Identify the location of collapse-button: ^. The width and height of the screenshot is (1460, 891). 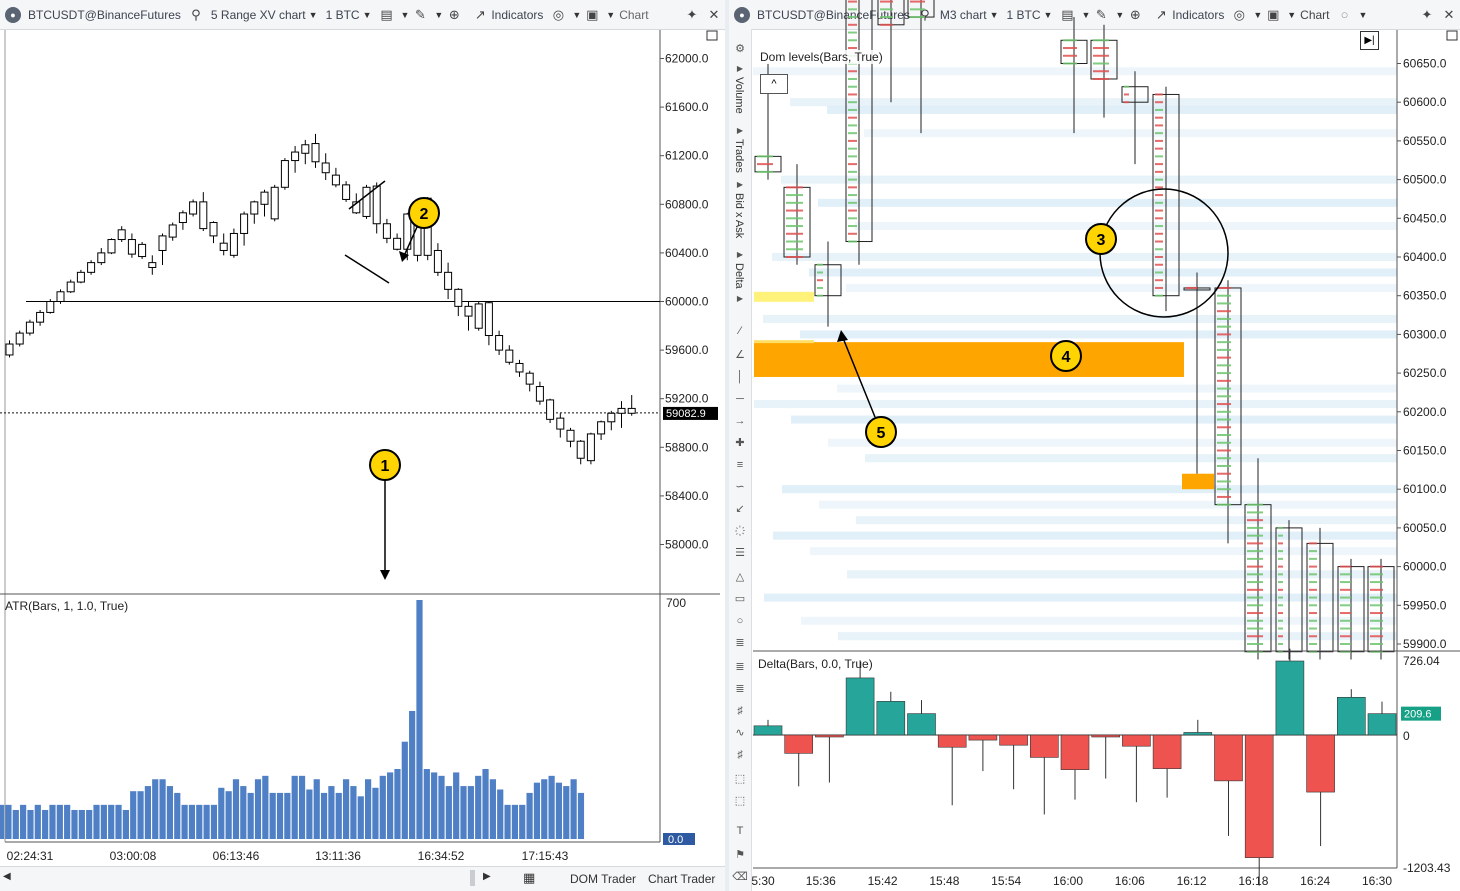
(774, 84).